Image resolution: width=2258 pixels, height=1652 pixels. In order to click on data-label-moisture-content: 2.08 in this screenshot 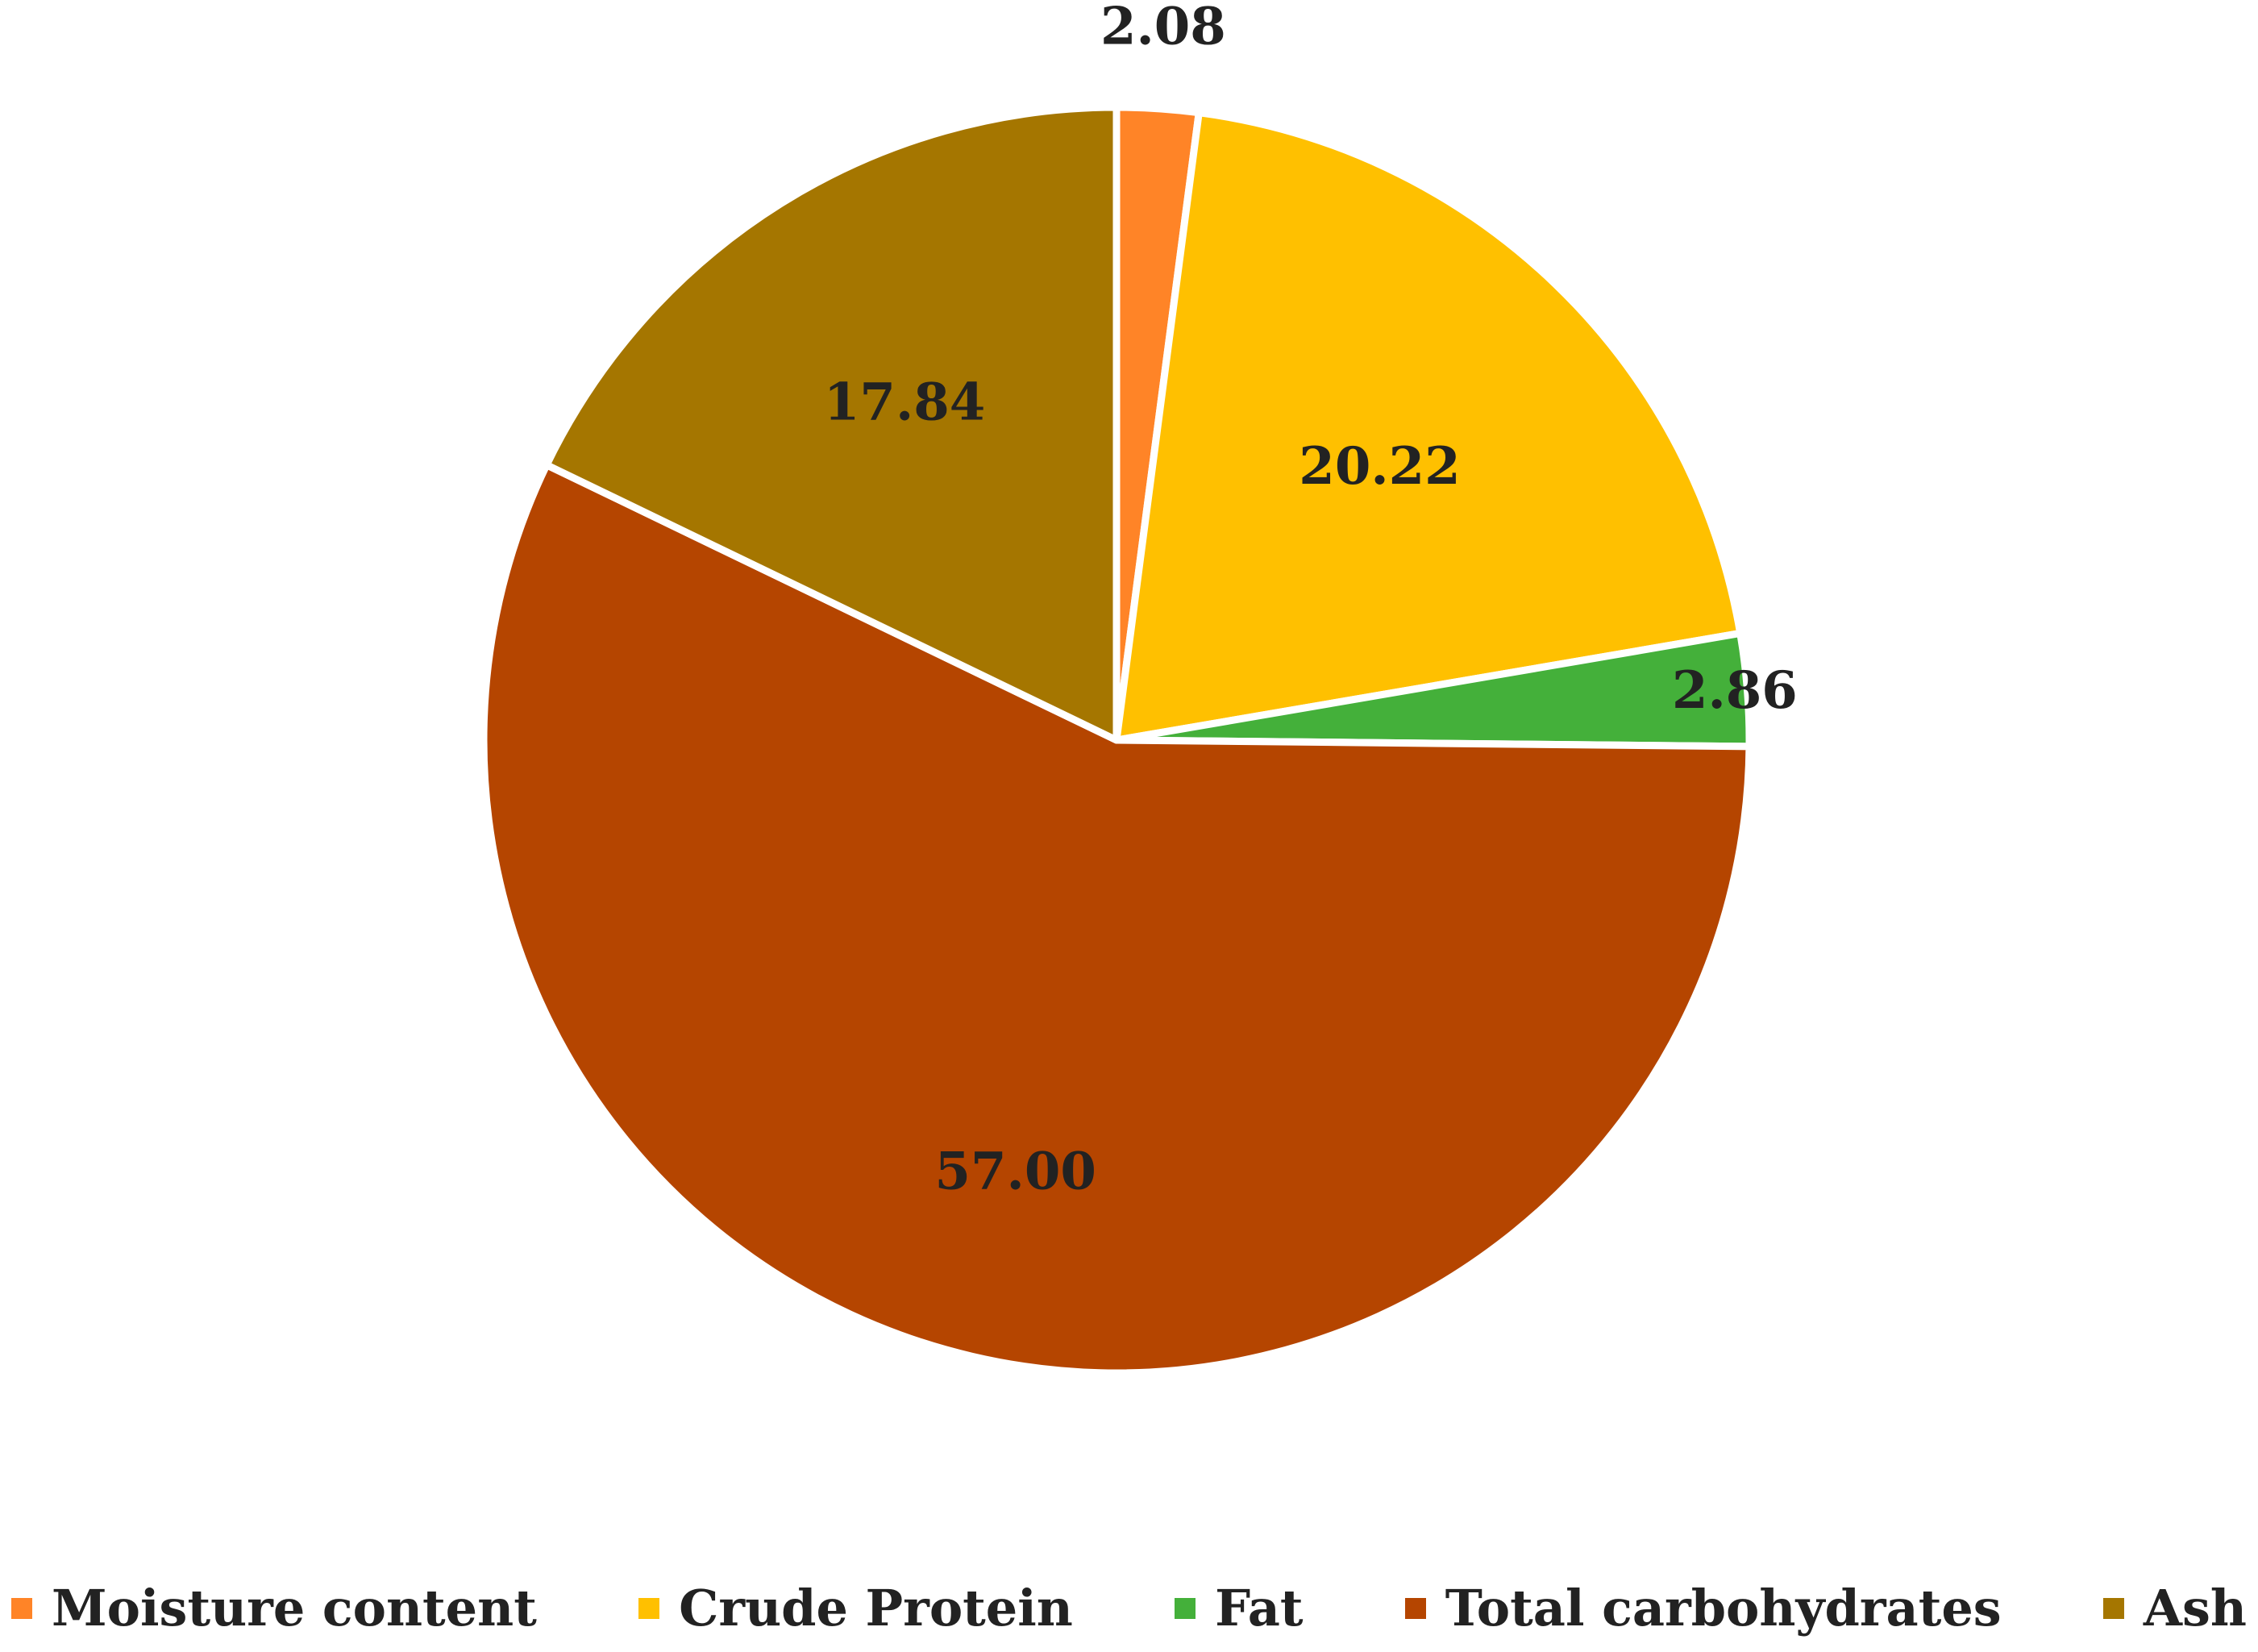, I will do `click(1163, 28)`.